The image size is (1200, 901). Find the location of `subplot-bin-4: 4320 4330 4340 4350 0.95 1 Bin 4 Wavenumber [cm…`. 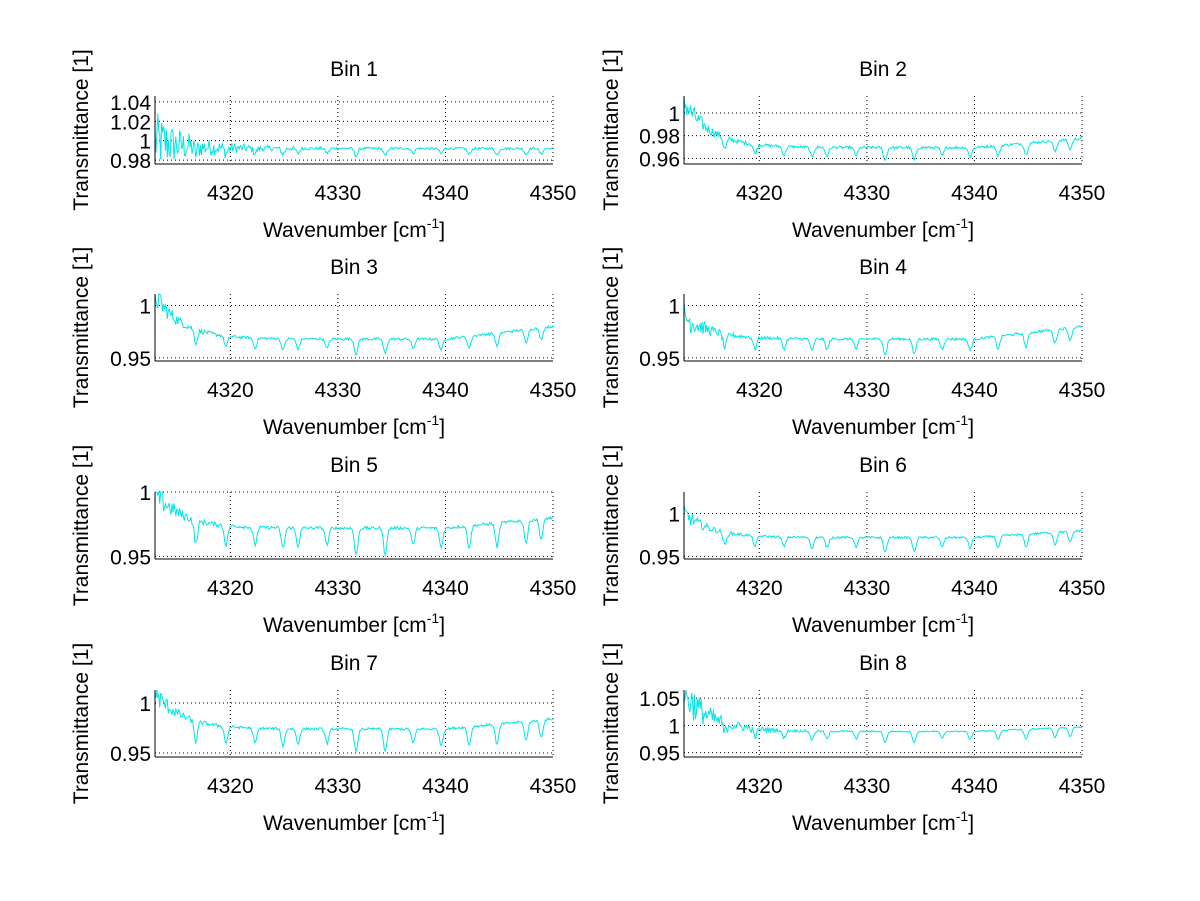

subplot-bin-4: 4320 4330 4340 4350 0.95 1 Bin 4 Wavenumber [cm… is located at coordinates (852, 343).